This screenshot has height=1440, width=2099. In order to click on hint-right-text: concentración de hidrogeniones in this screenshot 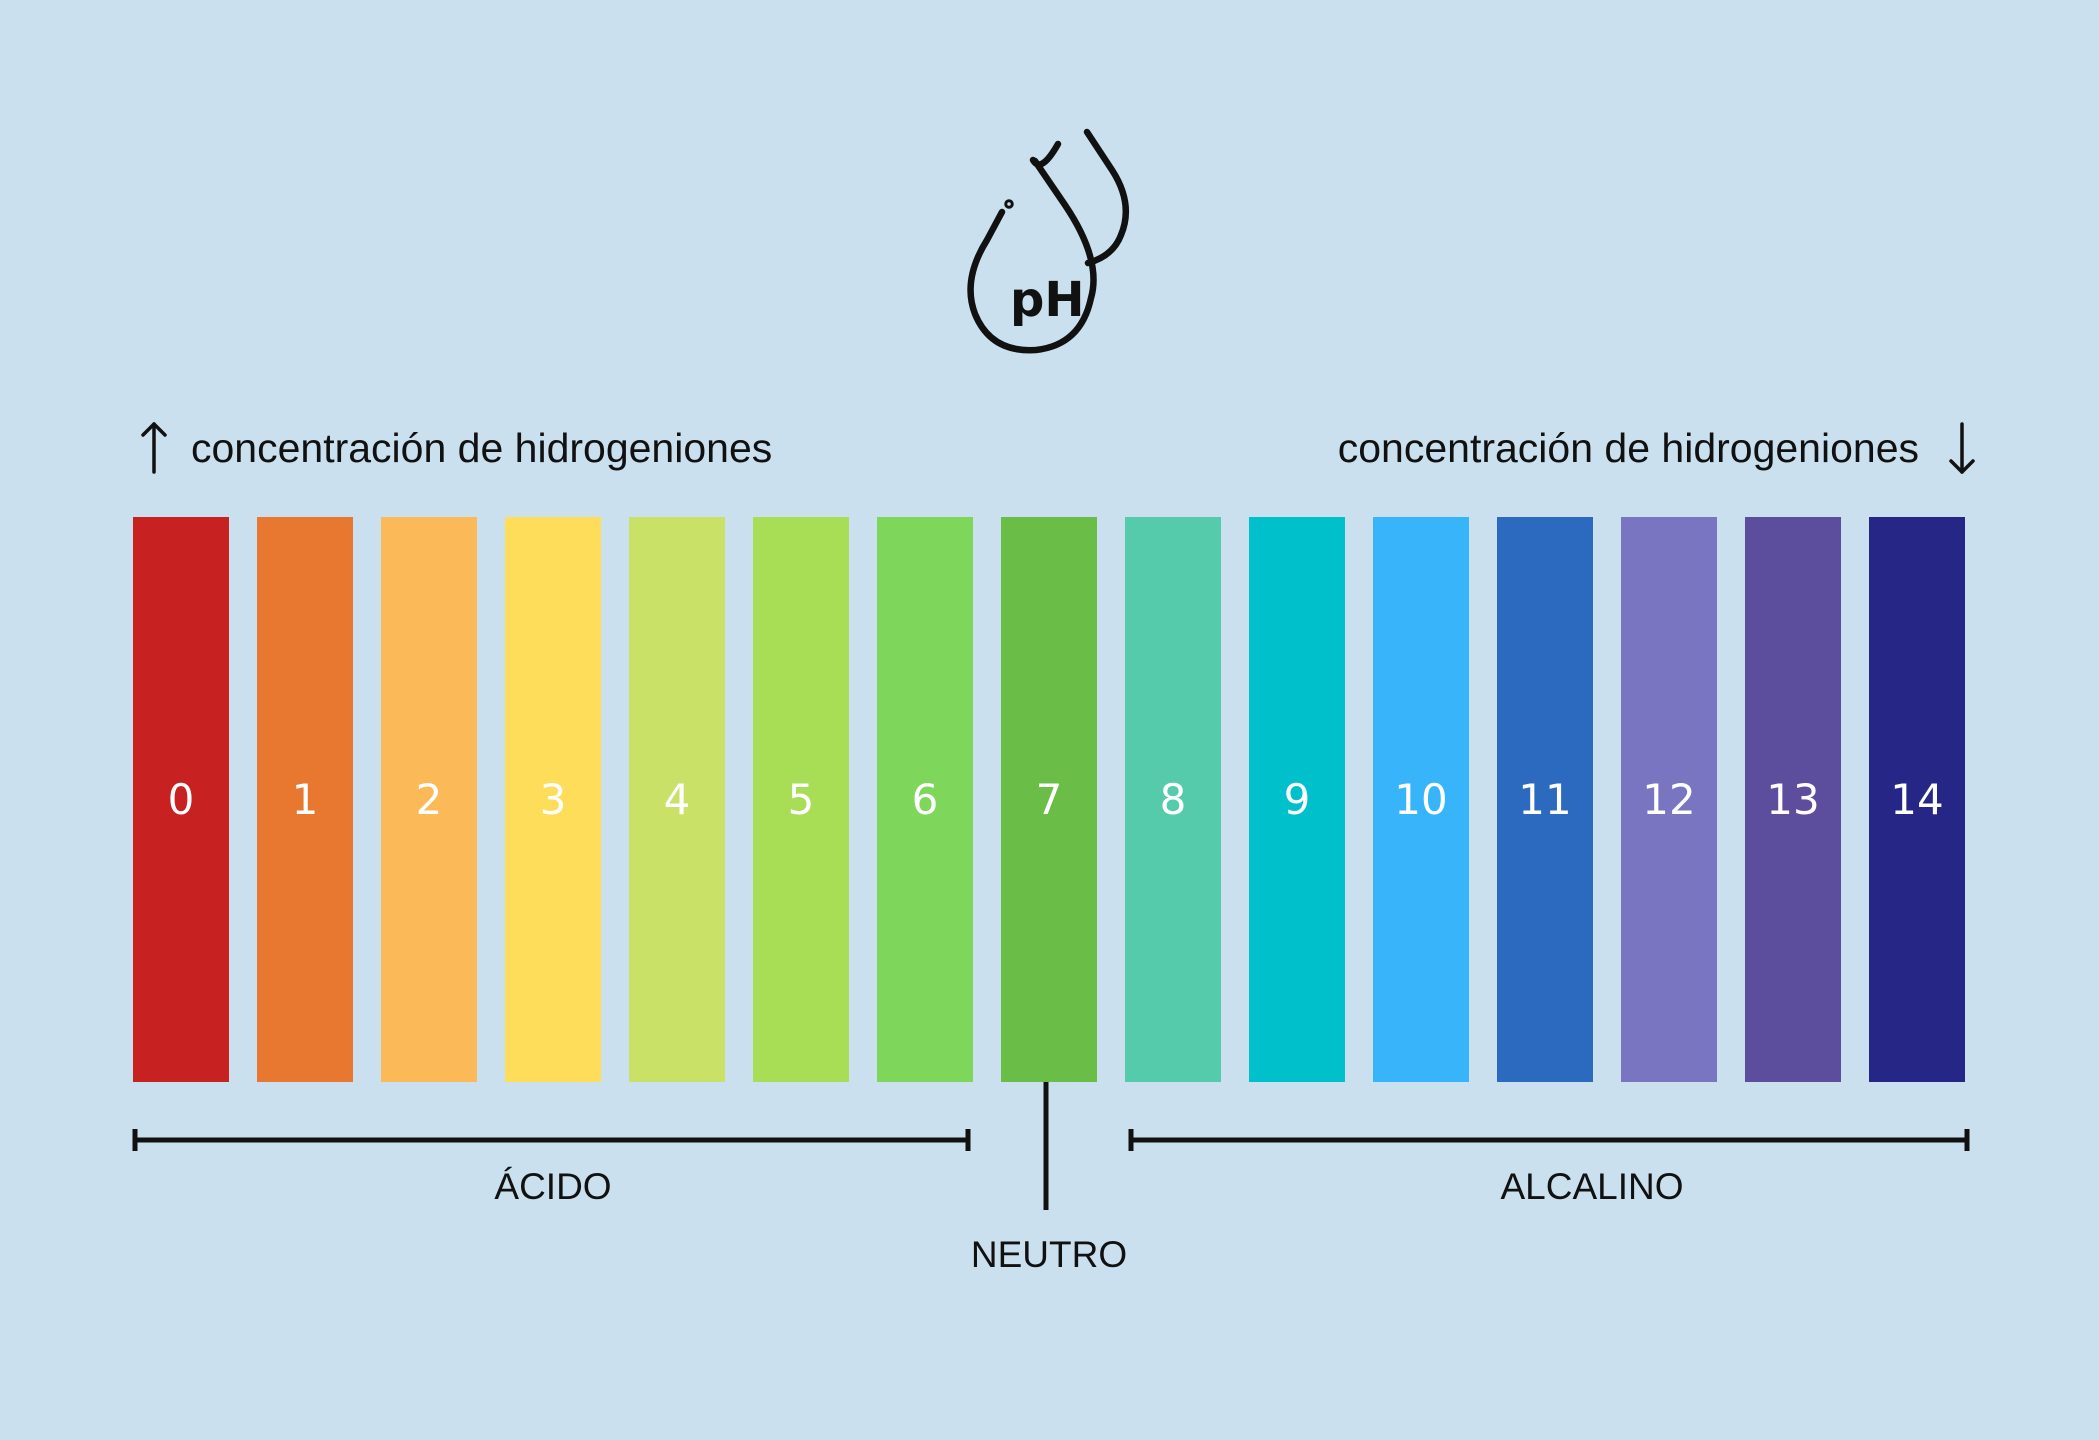, I will do `click(1628, 447)`.